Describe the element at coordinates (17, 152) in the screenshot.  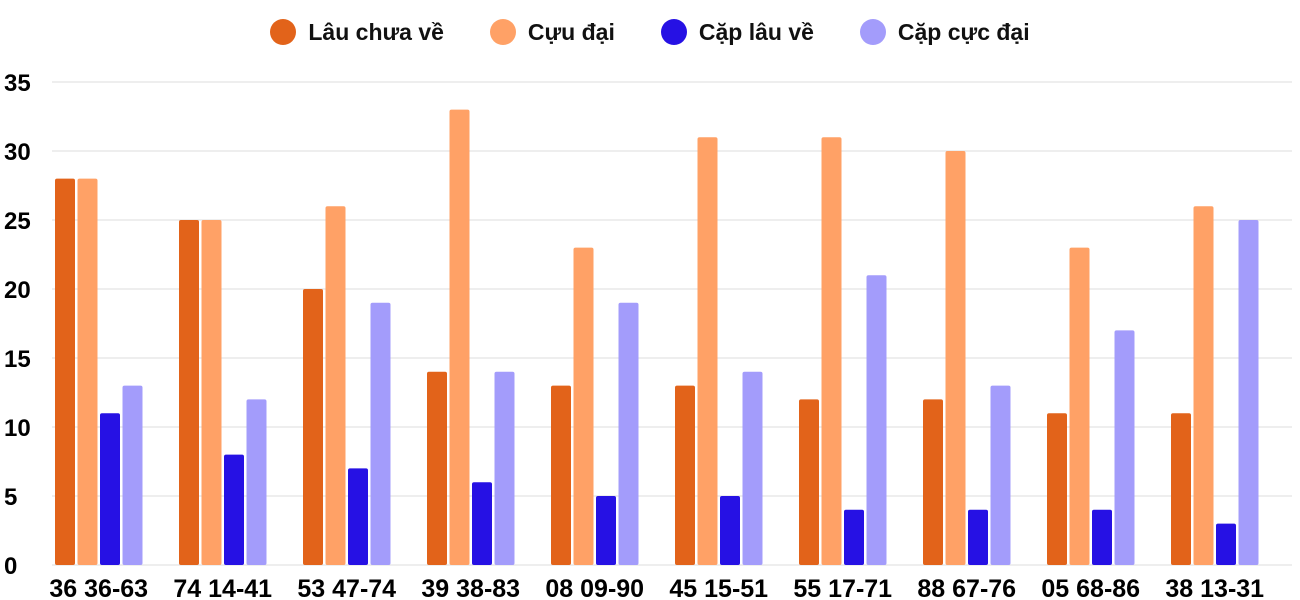
I see `y-tick-label: 30` at that location.